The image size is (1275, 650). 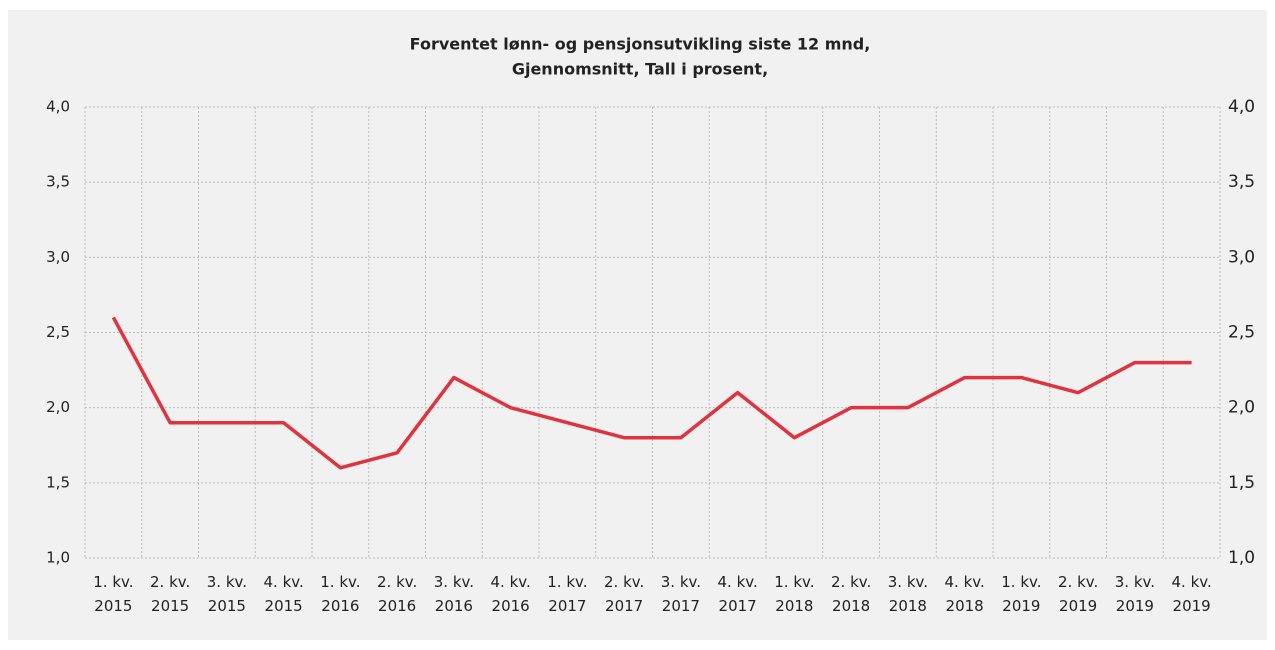 What do you see at coordinates (1021, 594) in the screenshot?
I see `x-tick-label: 1. kv. 2019` at bounding box center [1021, 594].